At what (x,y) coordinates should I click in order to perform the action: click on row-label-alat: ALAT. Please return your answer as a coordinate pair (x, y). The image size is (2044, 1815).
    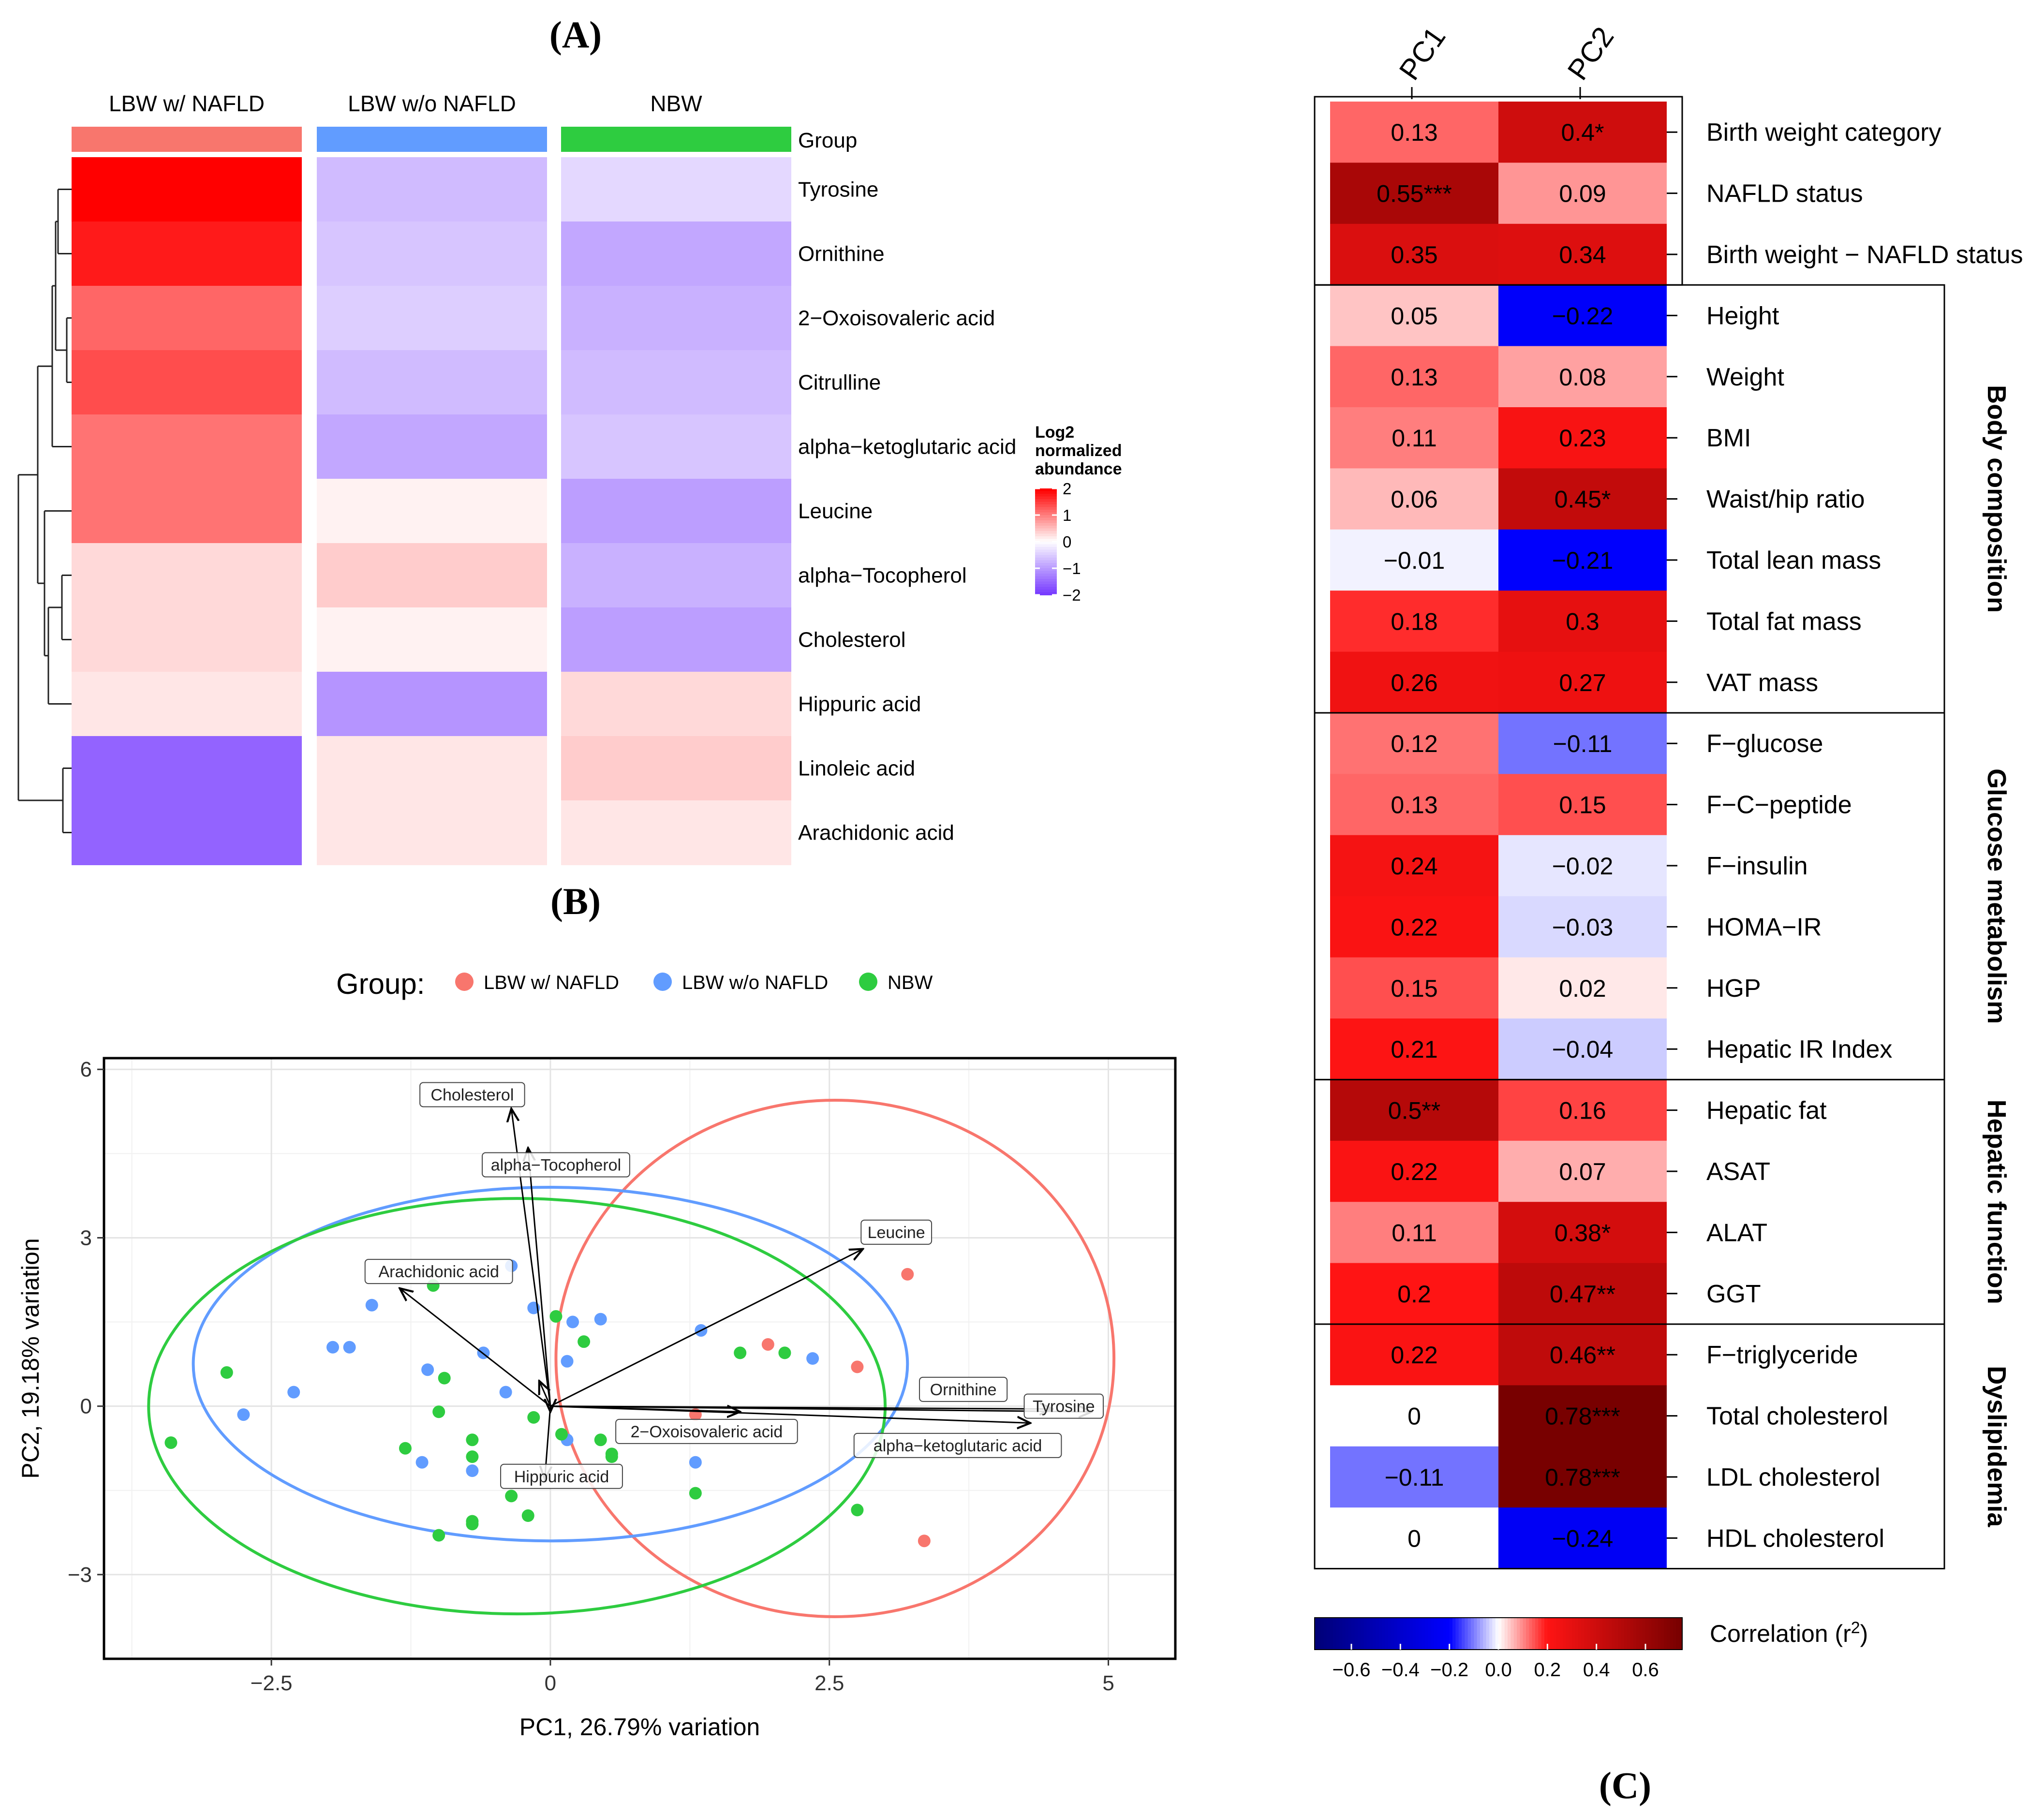
    Looking at the image, I should click on (1736, 1233).